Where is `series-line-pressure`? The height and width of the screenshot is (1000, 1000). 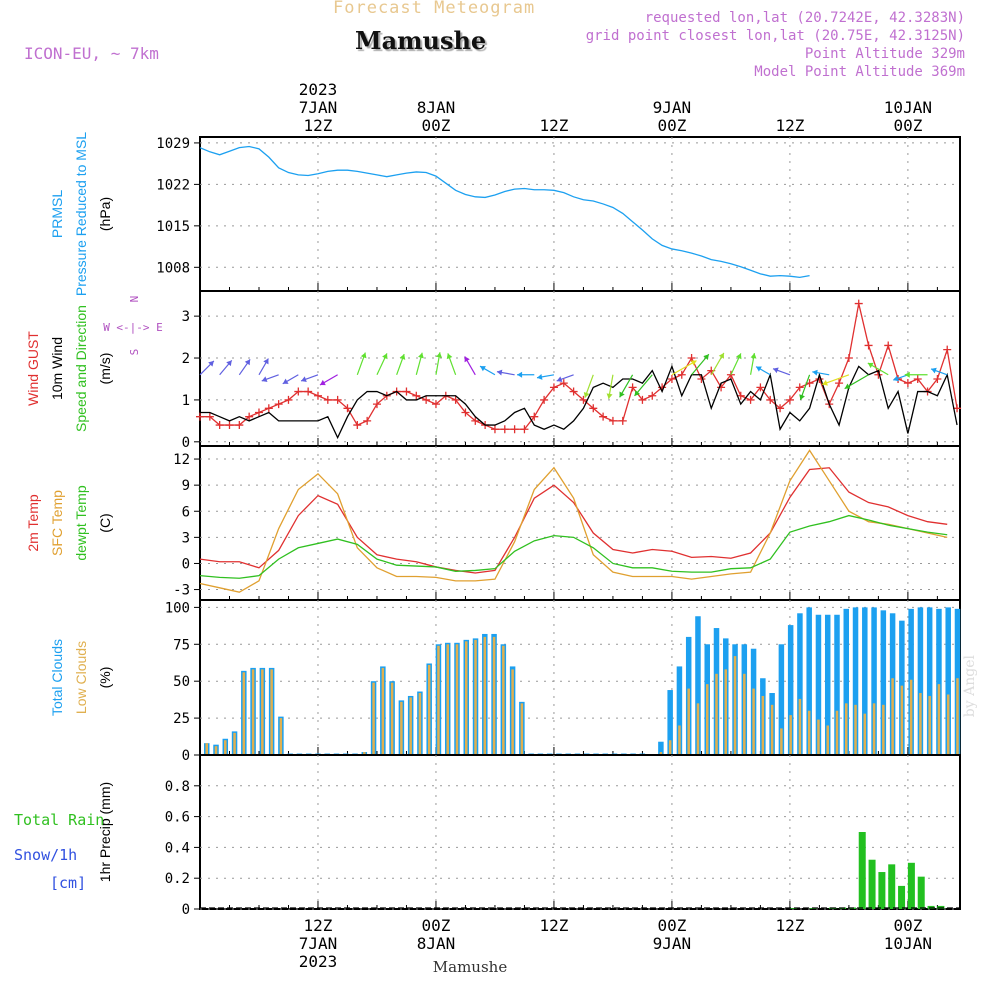 series-line-pressure is located at coordinates (504, 212).